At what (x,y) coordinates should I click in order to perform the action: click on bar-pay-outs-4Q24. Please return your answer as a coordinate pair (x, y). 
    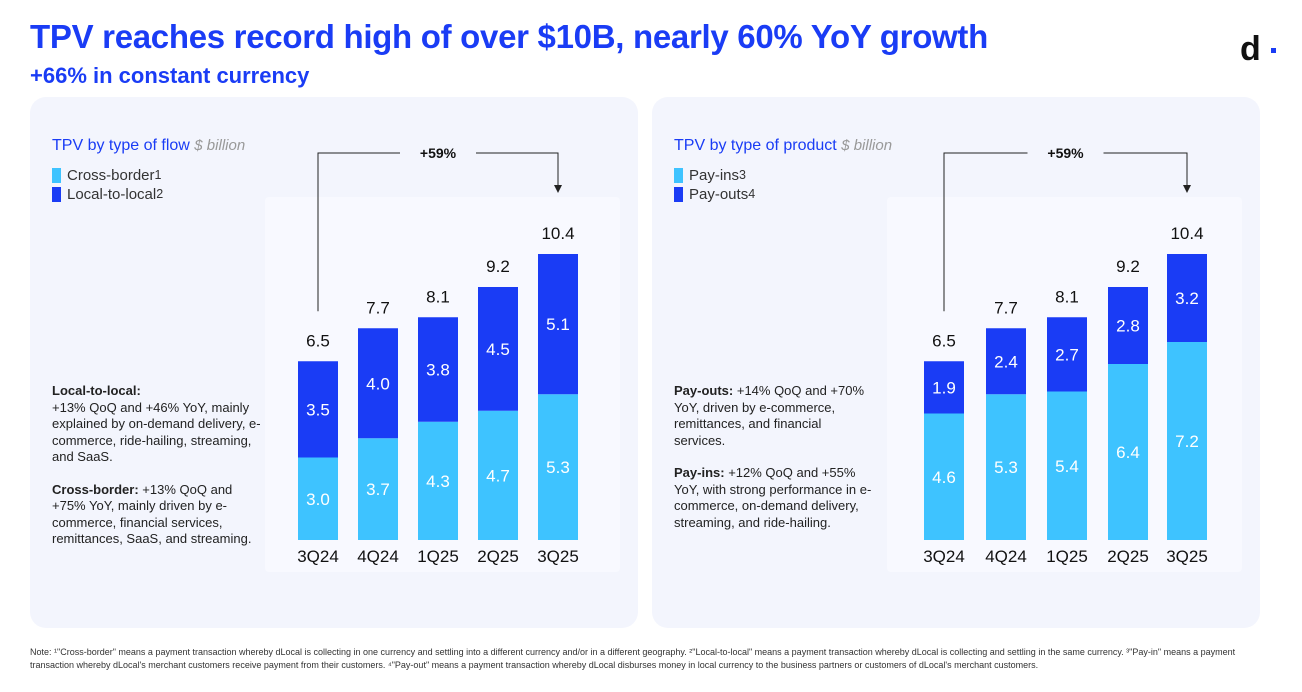
    Looking at the image, I should click on (1006, 361).